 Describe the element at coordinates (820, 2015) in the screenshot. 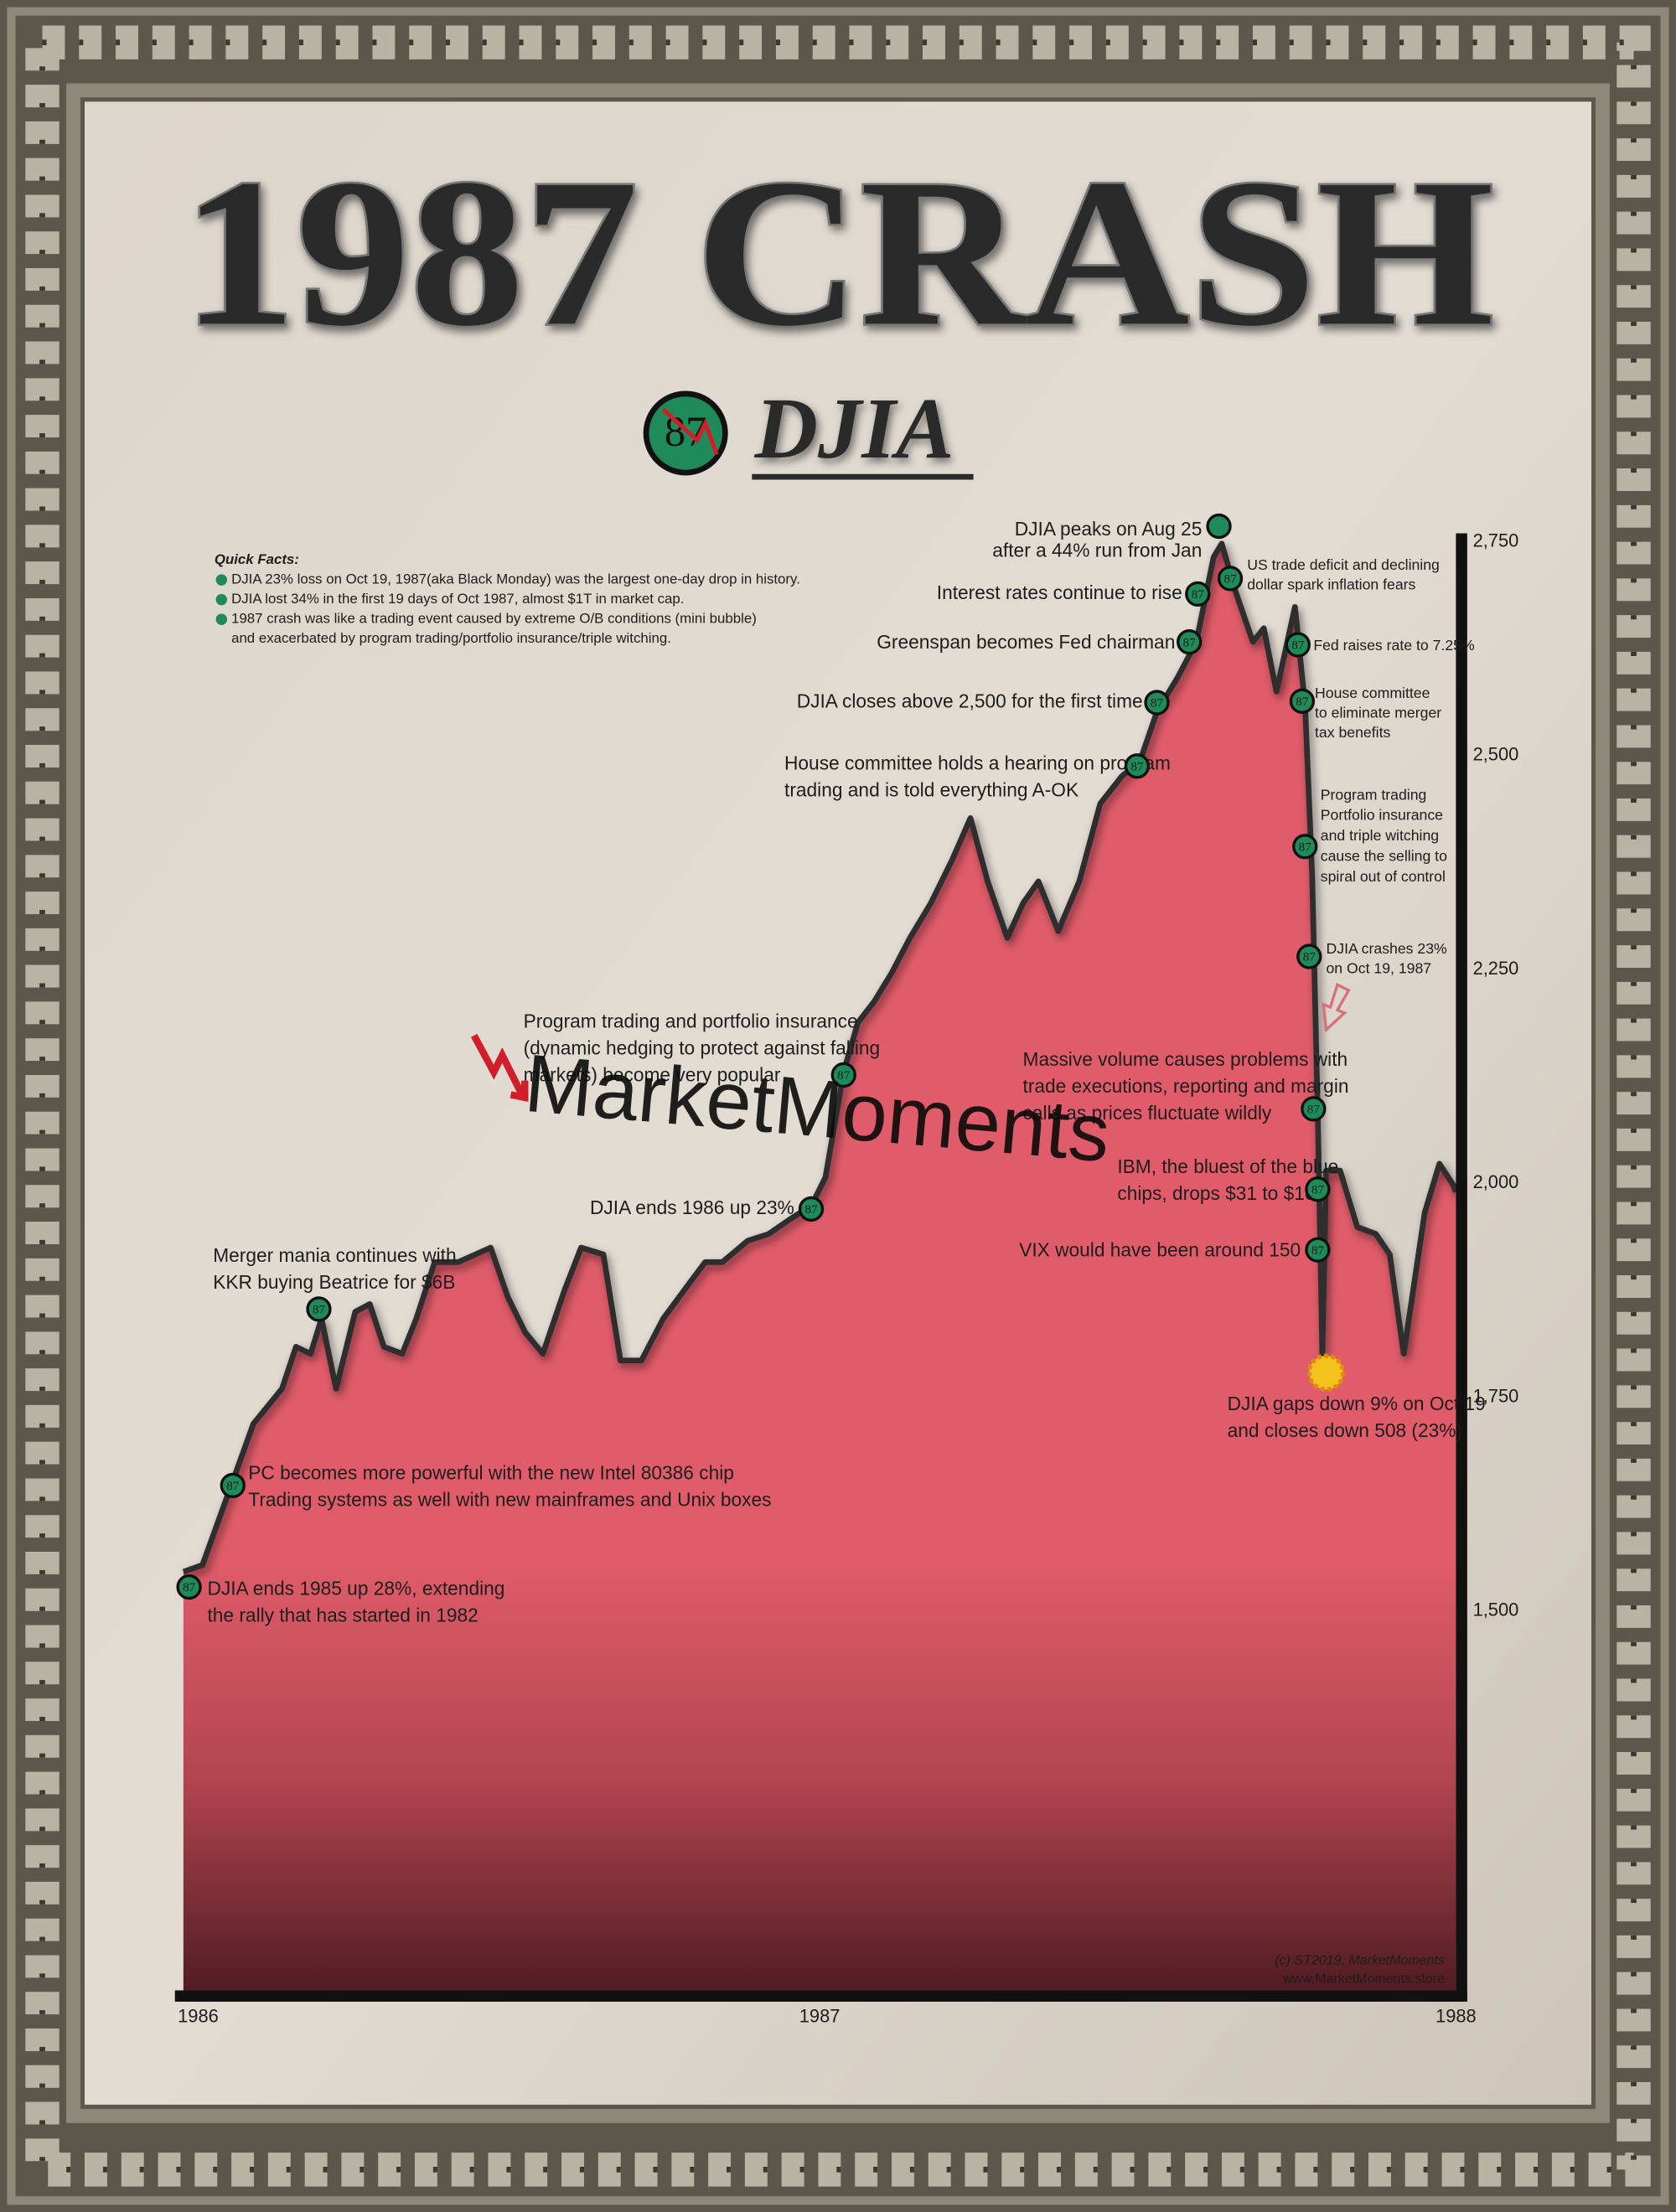

I see `x-tick-label: 1987` at that location.